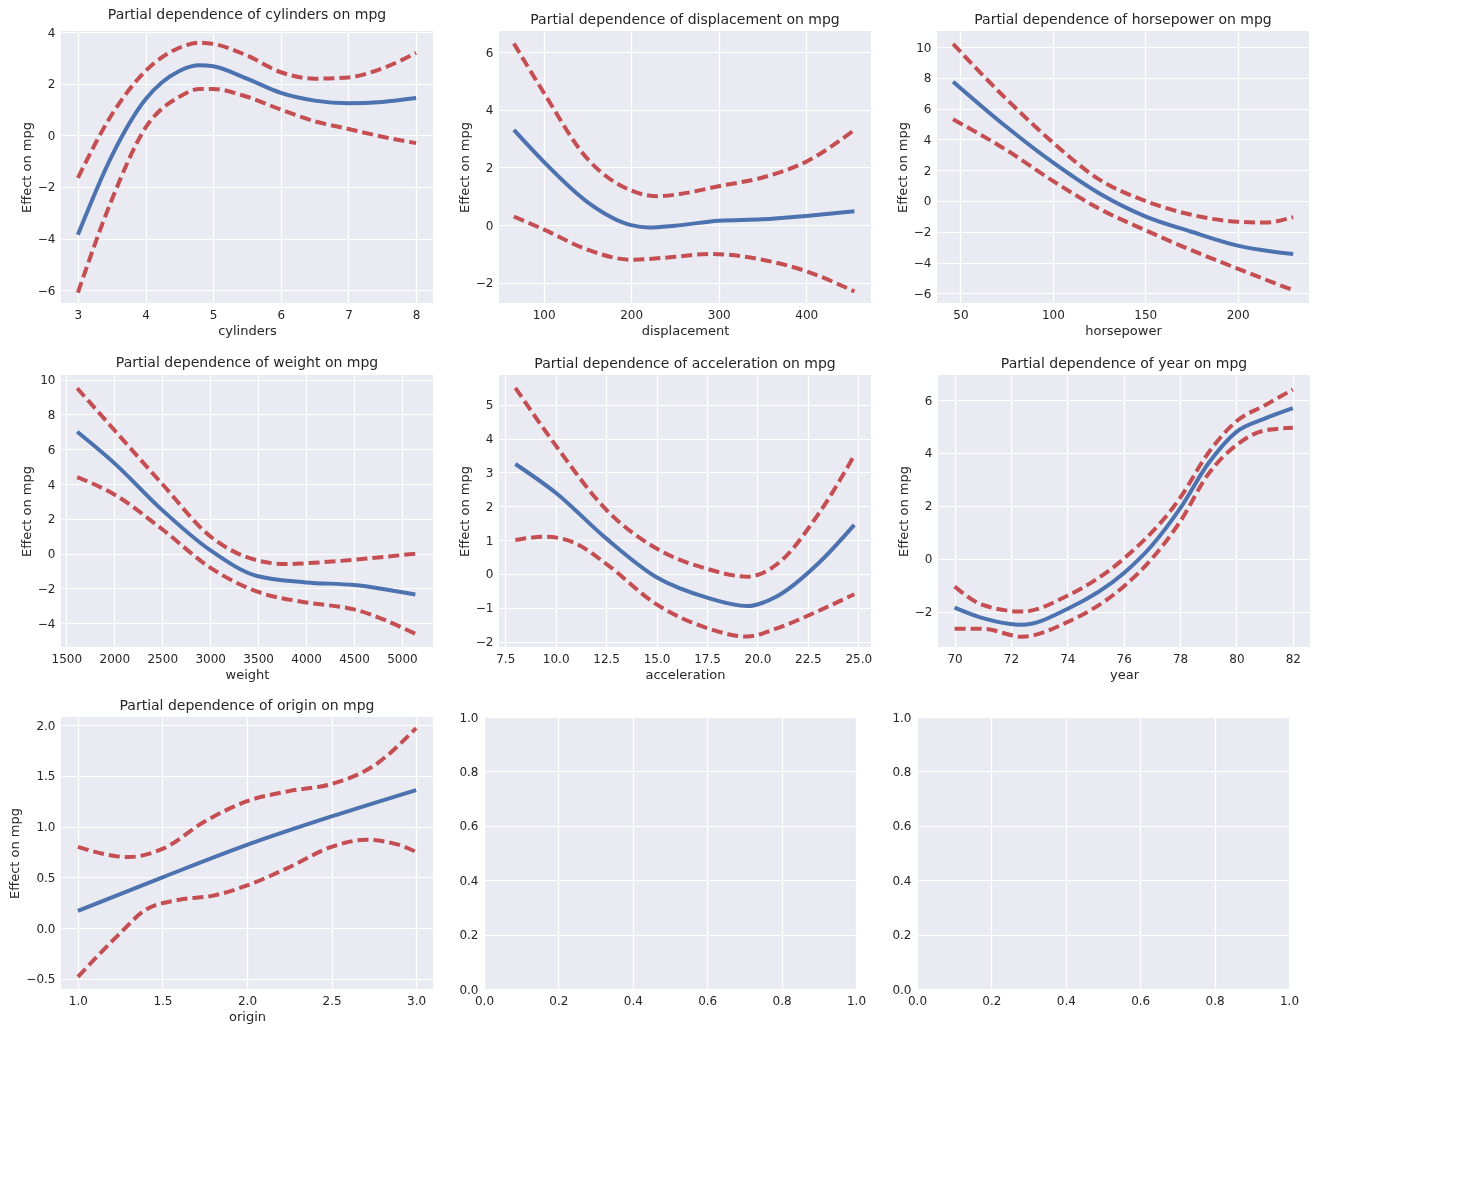 Image resolution: width=1484 pixels, height=1184 pixels. What do you see at coordinates (902, 826) in the screenshot?
I see `y-tick-label: 0.6` at bounding box center [902, 826].